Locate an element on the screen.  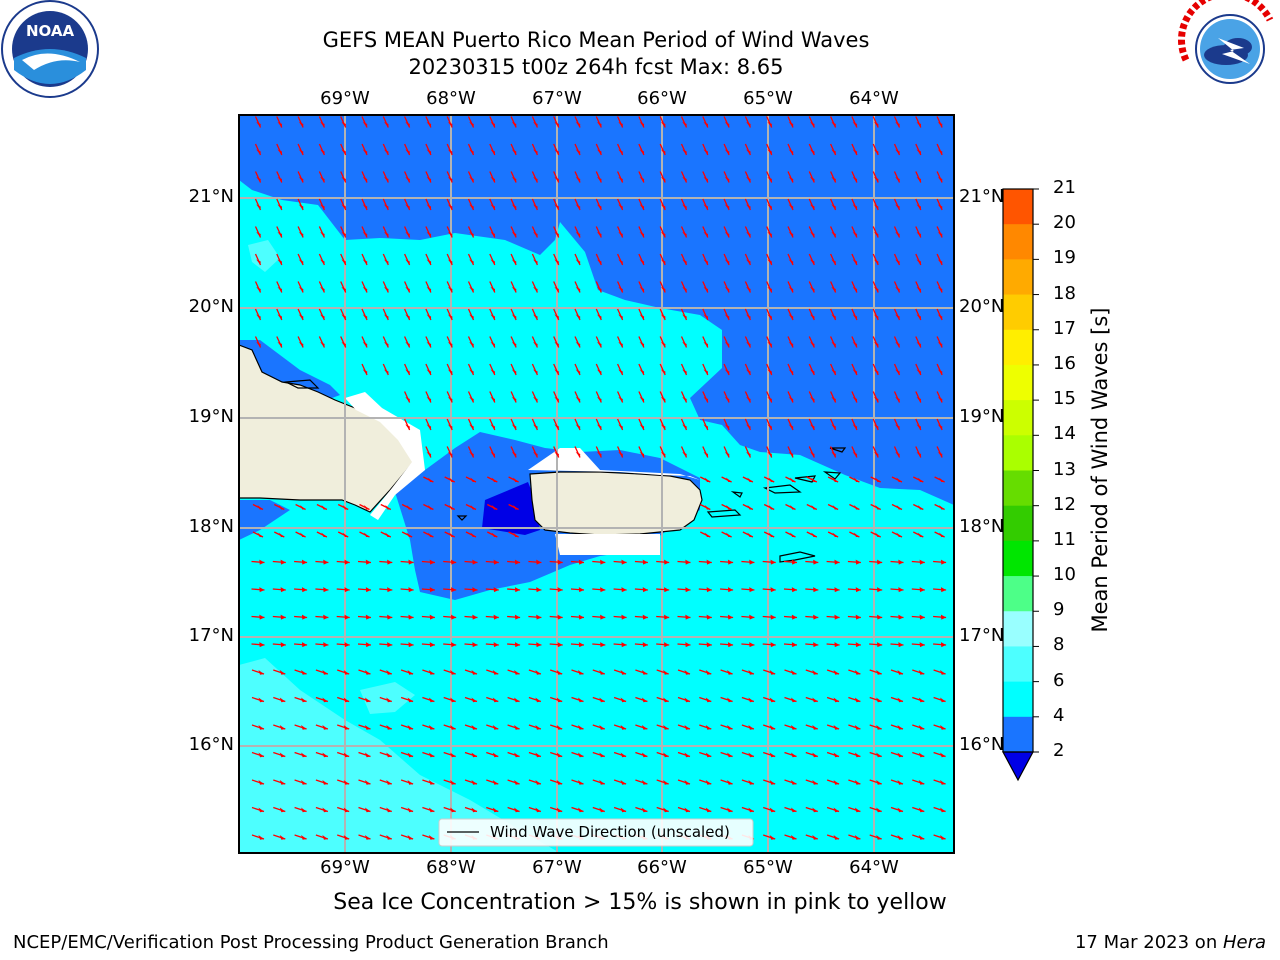
colorbar-tick-label: 21 is located at coordinates (1064, 187).